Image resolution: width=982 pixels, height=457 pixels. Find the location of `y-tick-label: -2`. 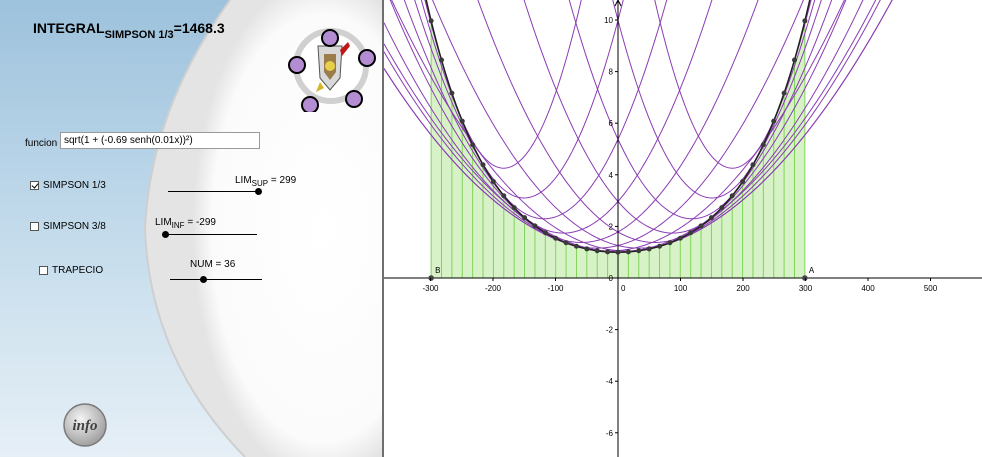

y-tick-label: -2 is located at coordinates (610, 330).